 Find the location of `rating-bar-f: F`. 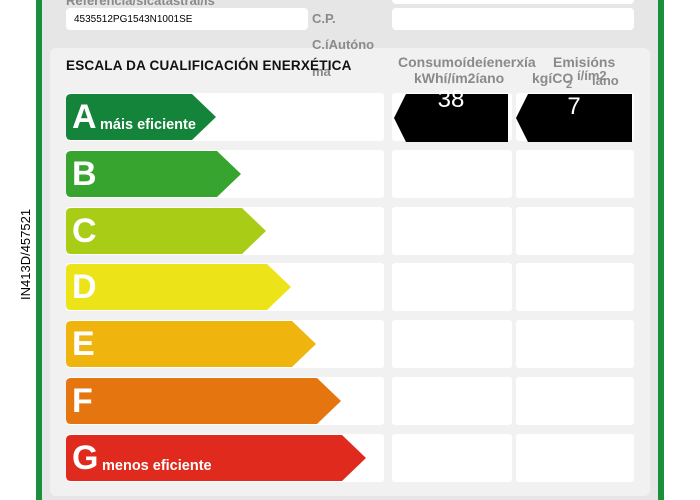

rating-bar-f: F is located at coordinates (203, 401).